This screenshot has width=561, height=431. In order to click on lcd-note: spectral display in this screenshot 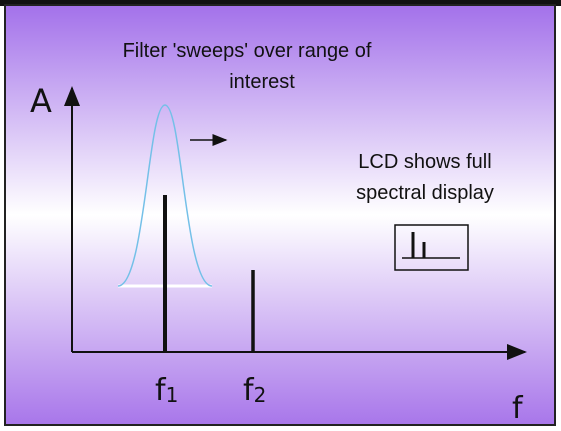, I will do `click(425, 193)`.